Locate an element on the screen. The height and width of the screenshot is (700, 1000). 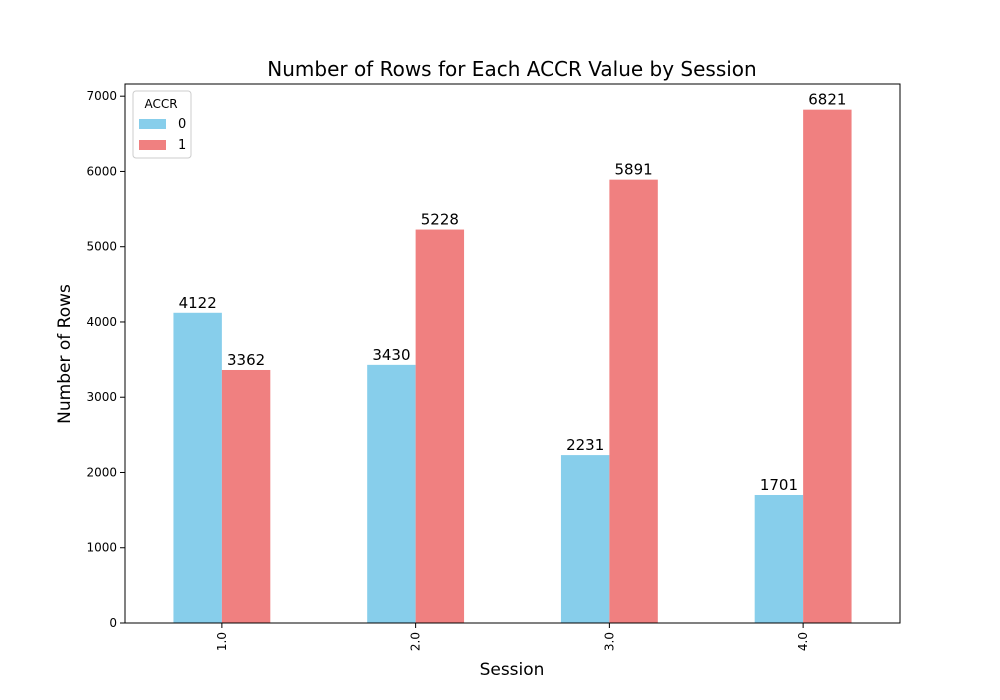
bar-series-1-1.0 is located at coordinates (246, 496).